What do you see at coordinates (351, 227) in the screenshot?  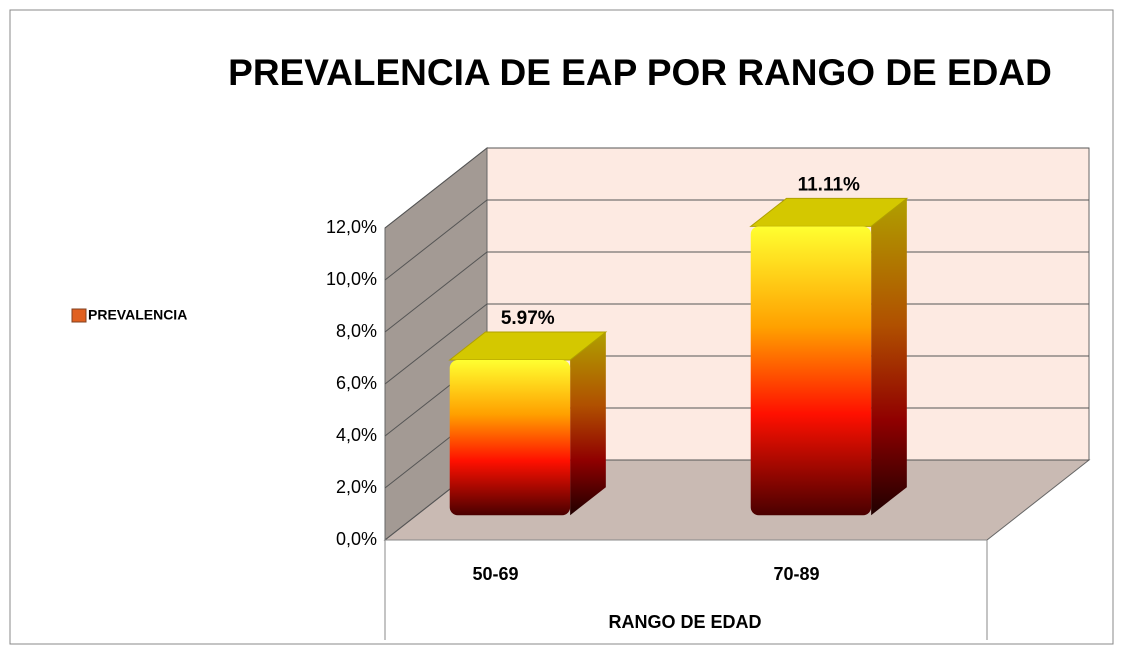 I see `y-tick-label: 12,0%` at bounding box center [351, 227].